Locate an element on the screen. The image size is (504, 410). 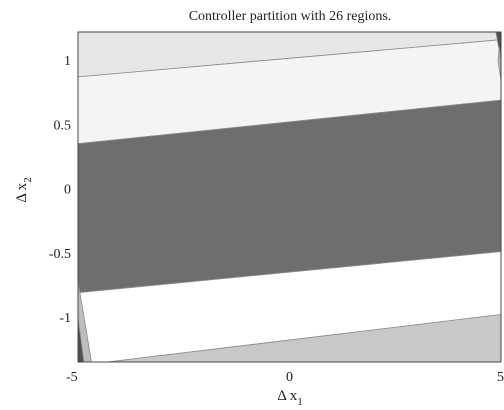
chart-title: Controller partition with 26 regions. is located at coordinates (290, 16).